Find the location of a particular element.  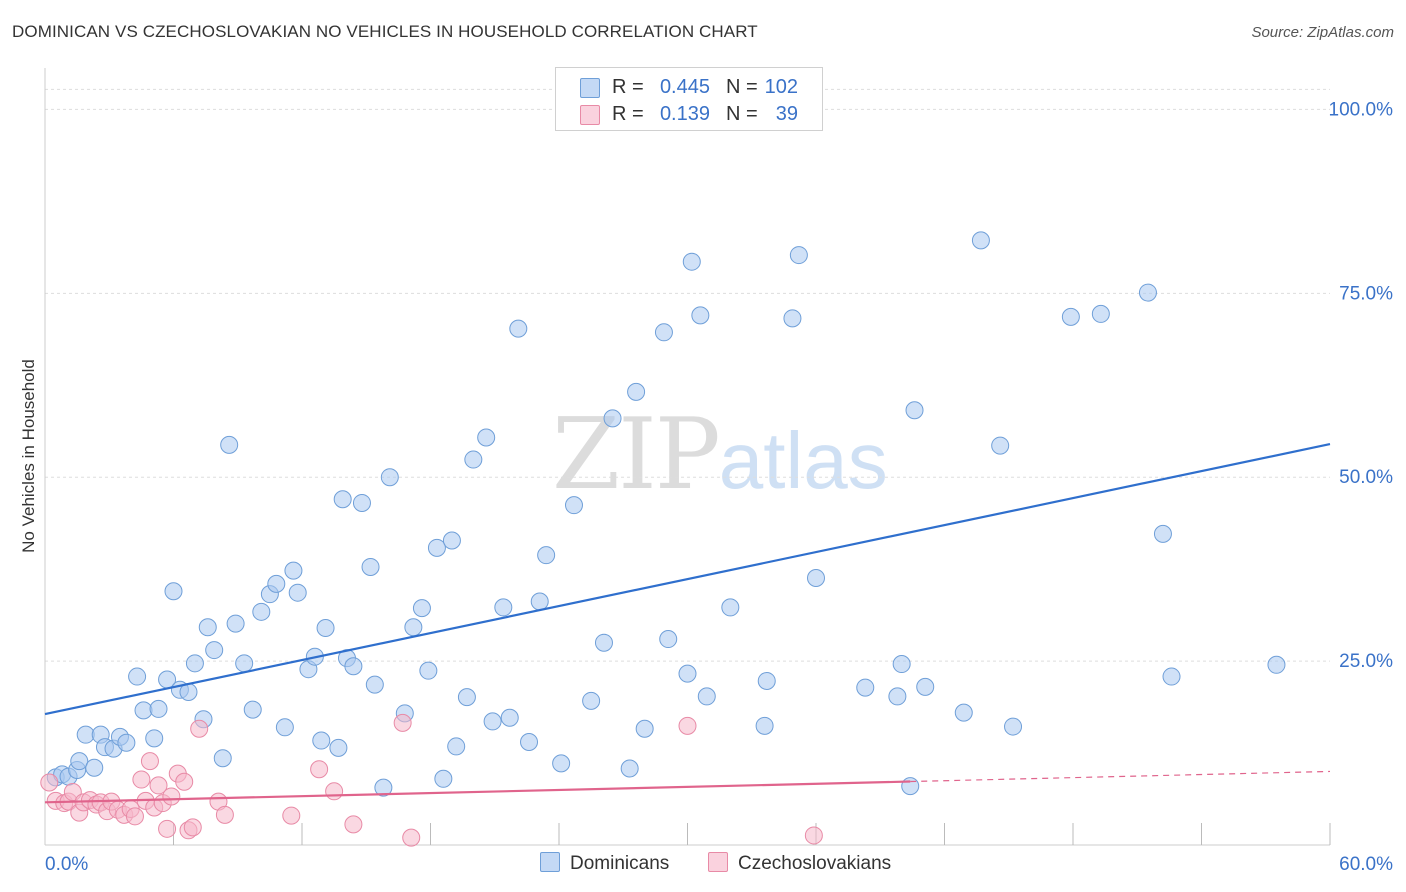

watermark: ZIPatlas is located at coordinates (720, 455).